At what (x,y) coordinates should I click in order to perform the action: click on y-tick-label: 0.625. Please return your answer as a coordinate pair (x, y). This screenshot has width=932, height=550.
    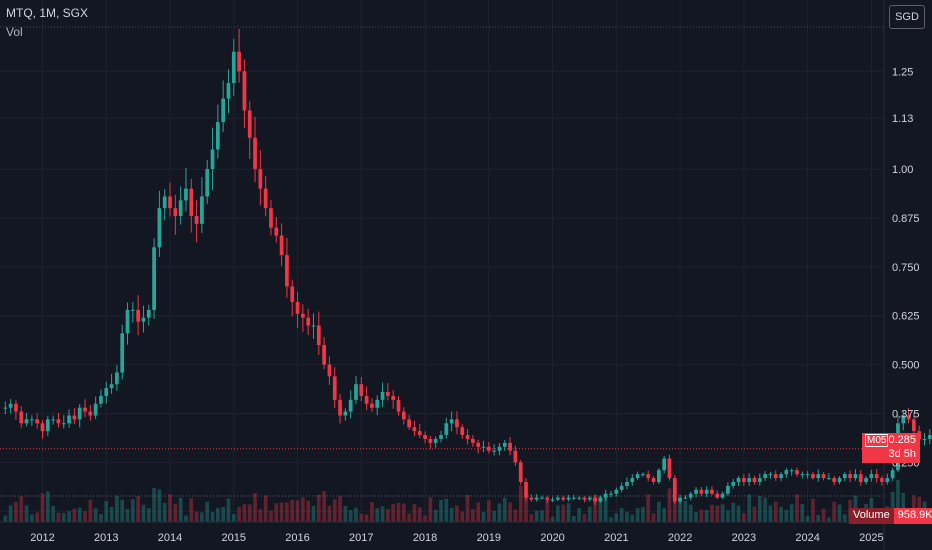
    Looking at the image, I should click on (906, 317).